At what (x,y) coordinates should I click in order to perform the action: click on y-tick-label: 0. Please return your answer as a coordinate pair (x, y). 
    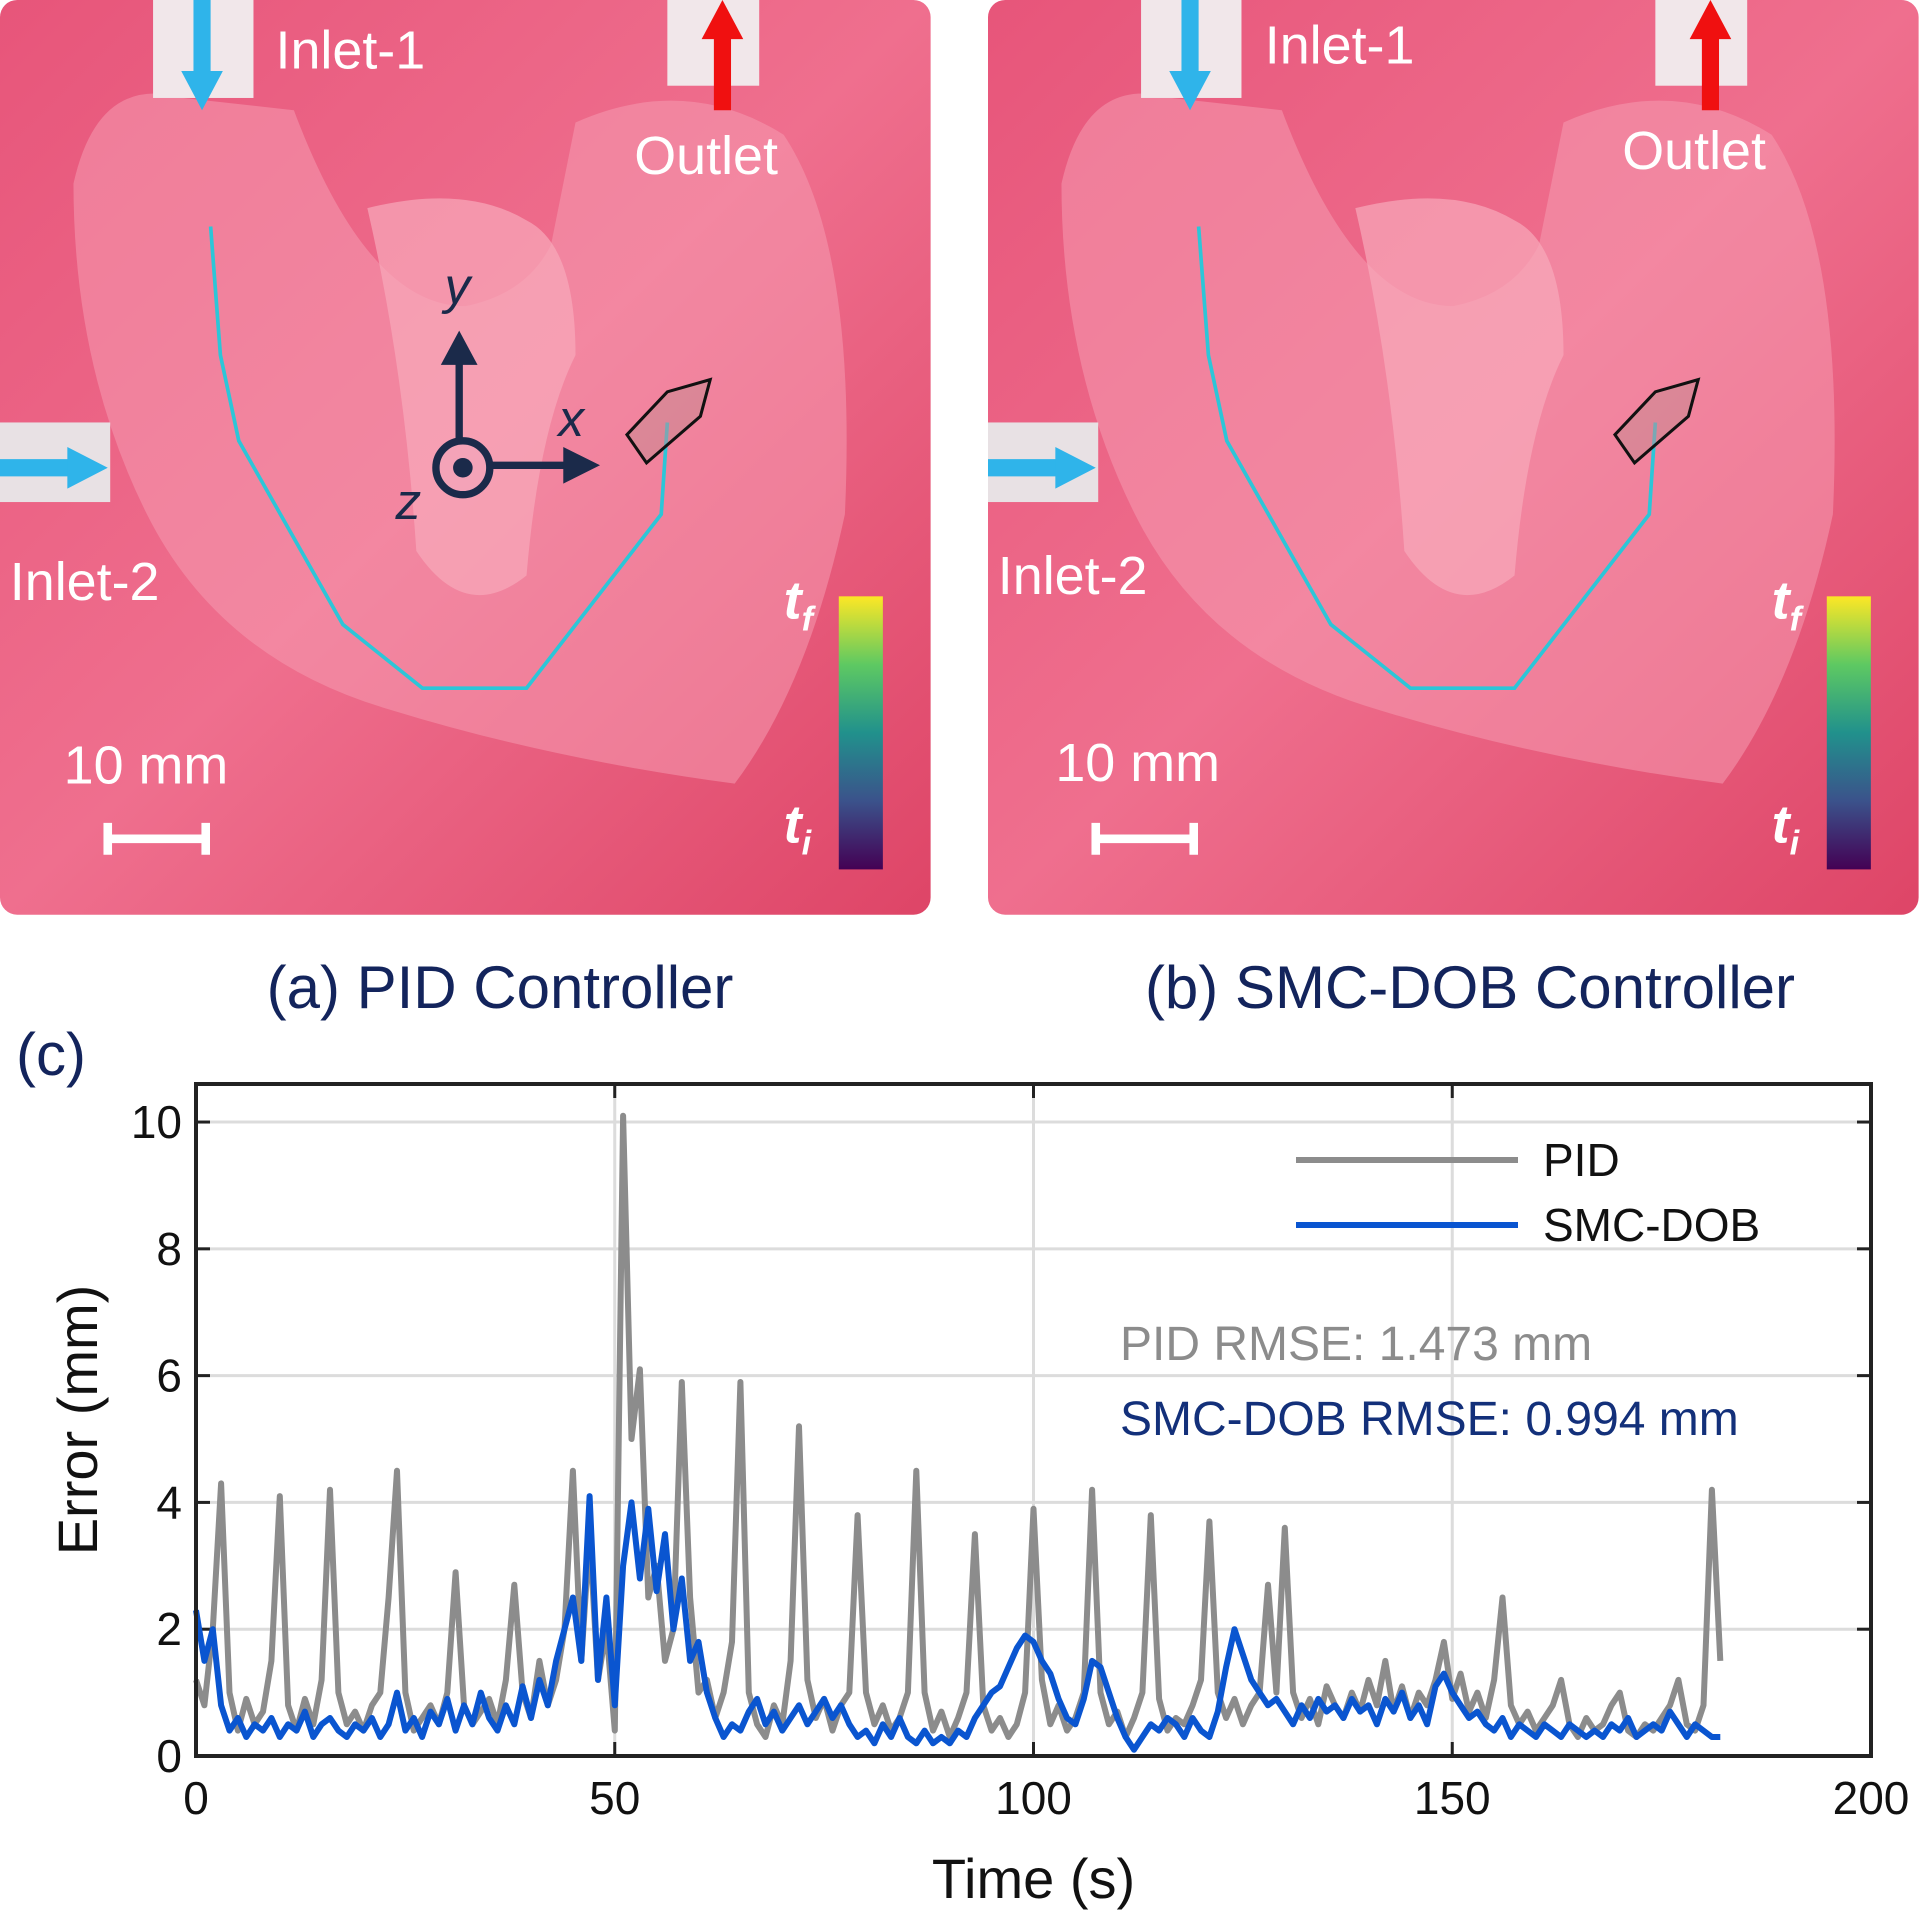
    Looking at the image, I should click on (169, 1756).